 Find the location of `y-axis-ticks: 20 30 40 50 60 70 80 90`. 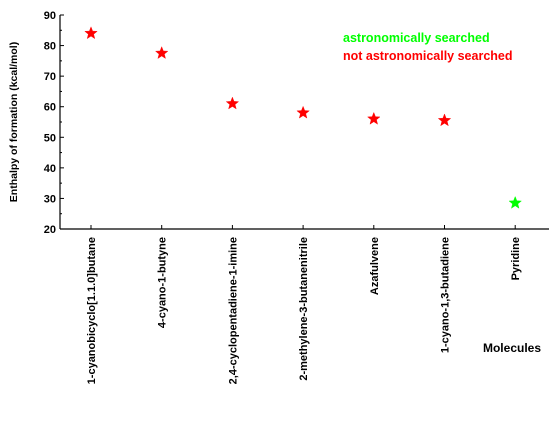

y-axis-ticks: 20 30 40 50 60 70 80 90 is located at coordinates (54, 123).